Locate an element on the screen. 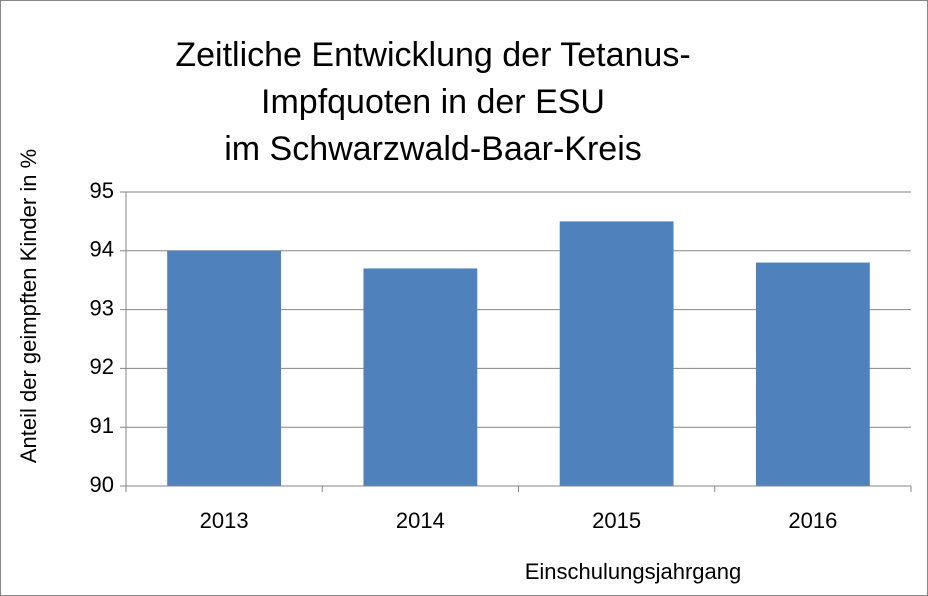 This screenshot has width=928, height=596. y-tick-label: 95 is located at coordinates (102, 190).